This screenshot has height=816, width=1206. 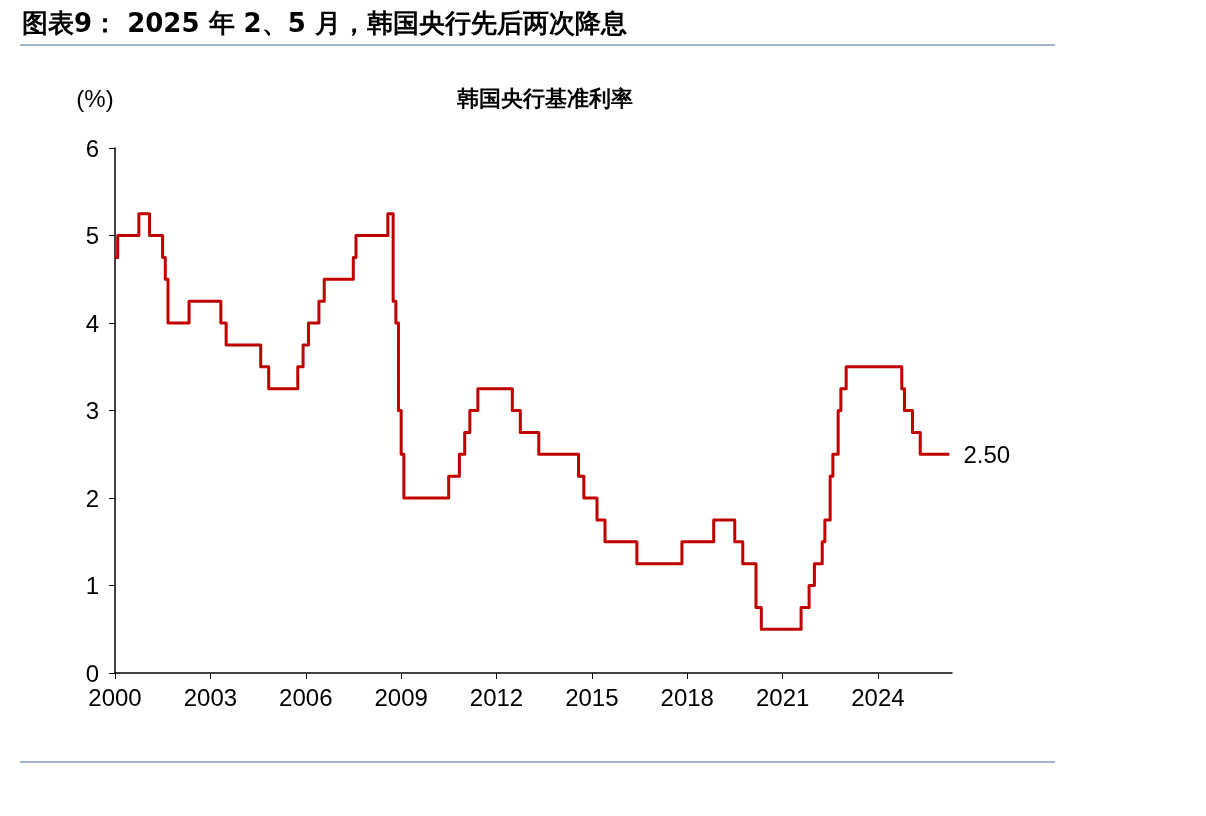 What do you see at coordinates (496, 697) in the screenshot?
I see `x-tick-label: 2012` at bounding box center [496, 697].